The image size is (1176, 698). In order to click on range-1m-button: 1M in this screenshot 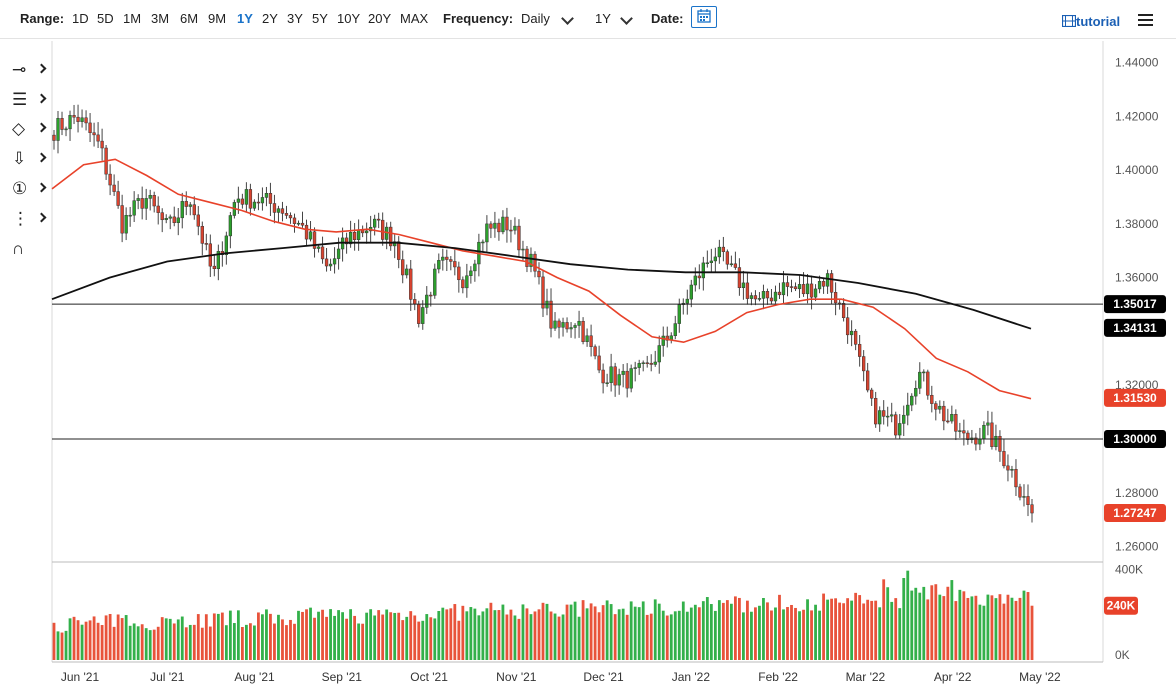, I will do `click(132, 18)`.